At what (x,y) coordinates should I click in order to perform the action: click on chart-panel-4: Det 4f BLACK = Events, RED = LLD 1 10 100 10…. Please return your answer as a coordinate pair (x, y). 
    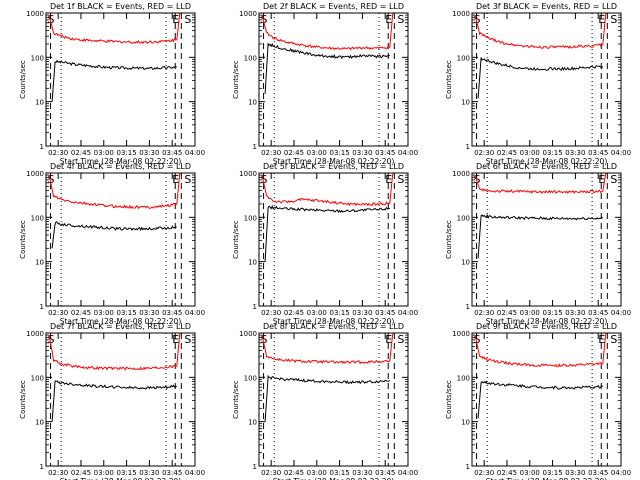
    Looking at the image, I should click on (112, 244).